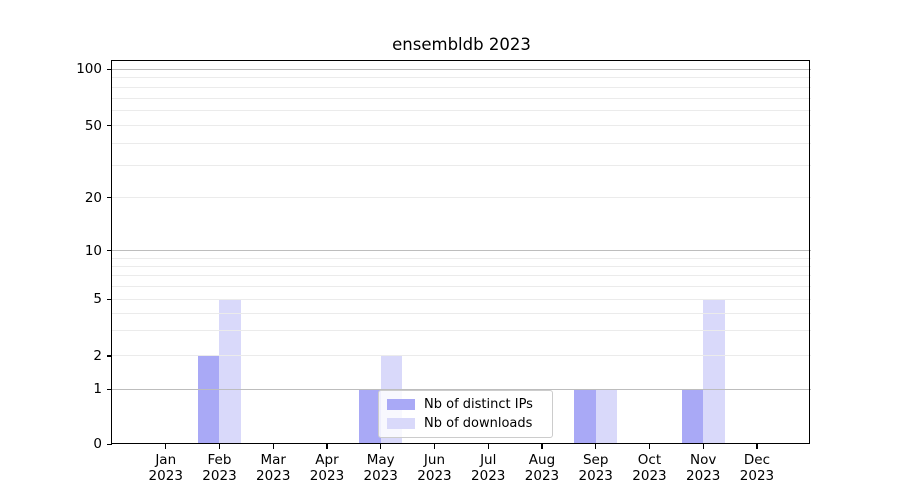 This screenshot has height=500, width=900. Describe the element at coordinates (465, 414) in the screenshot. I see `legend: Nb of distinct IPs Nb of downloads` at that location.